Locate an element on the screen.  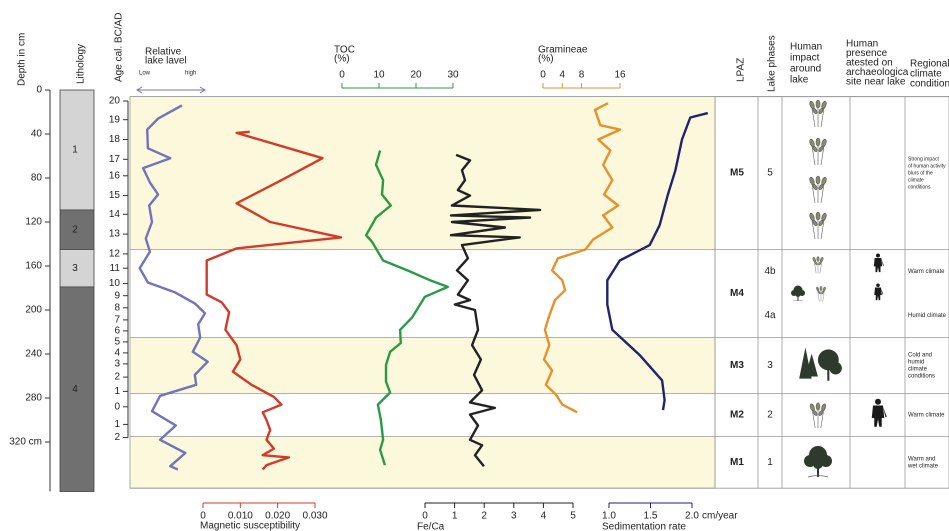
header-human-presence: archaeologica is located at coordinates (877, 72).